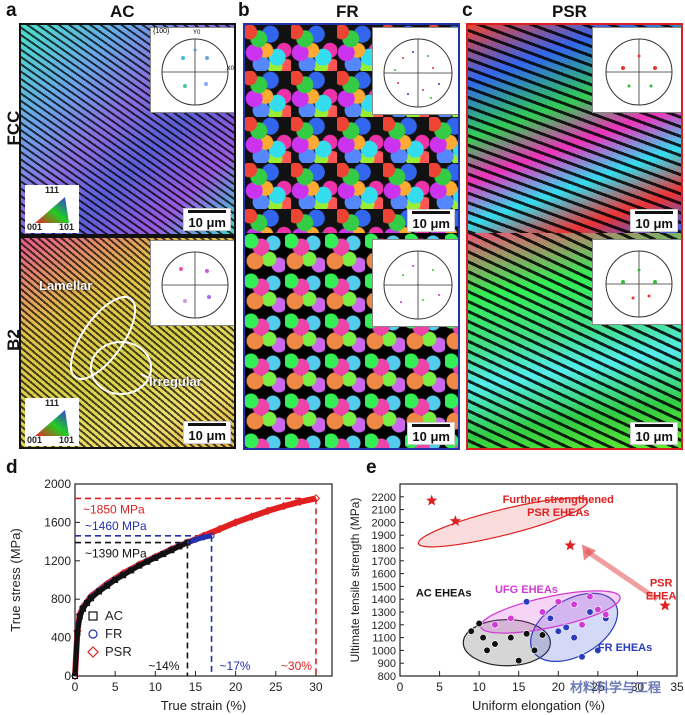  Describe the element at coordinates (75, 687) in the screenshot. I see `x-tick-label: 0` at that location.